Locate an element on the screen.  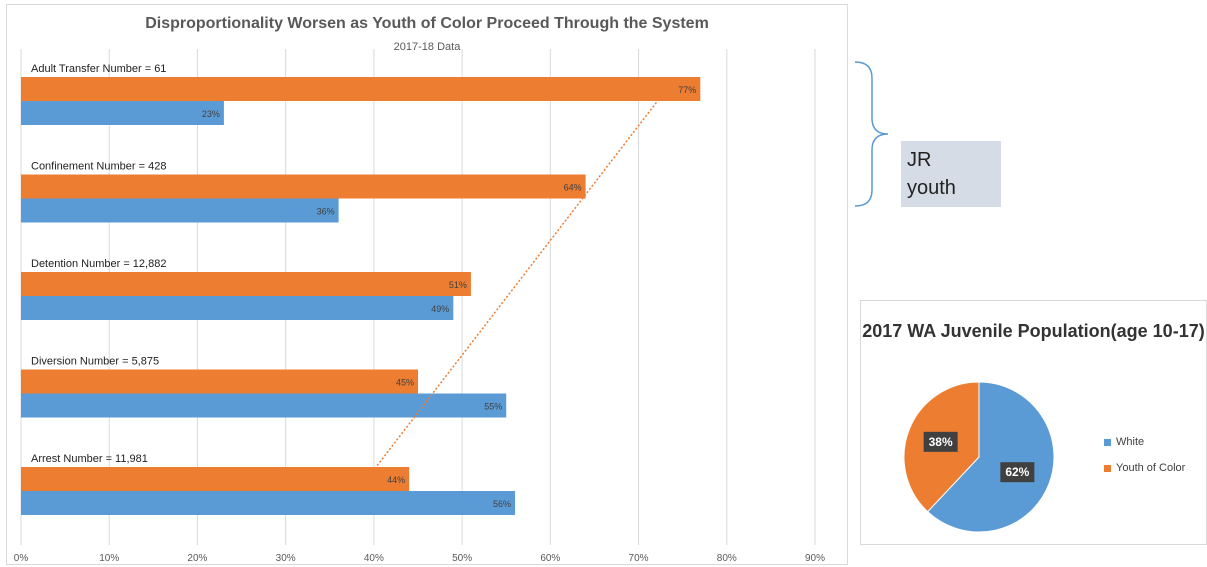
pie-chart-title: 2017 WA Juvenile Population(age 10-17) is located at coordinates (1033, 331).